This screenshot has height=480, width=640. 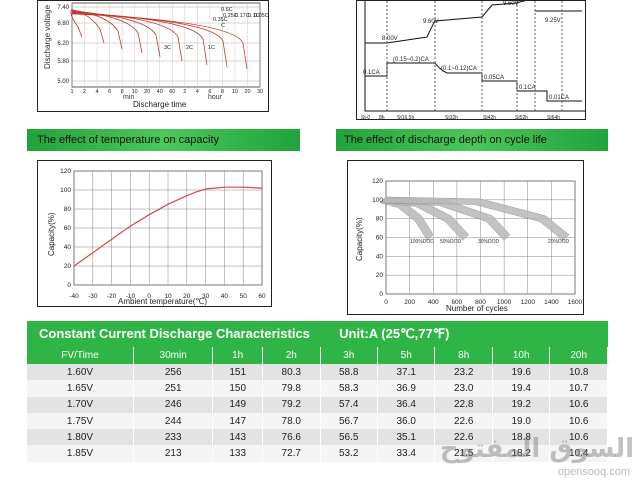 What do you see at coordinates (149, 296) in the screenshot?
I see `x-tick-label: 0` at bounding box center [149, 296].